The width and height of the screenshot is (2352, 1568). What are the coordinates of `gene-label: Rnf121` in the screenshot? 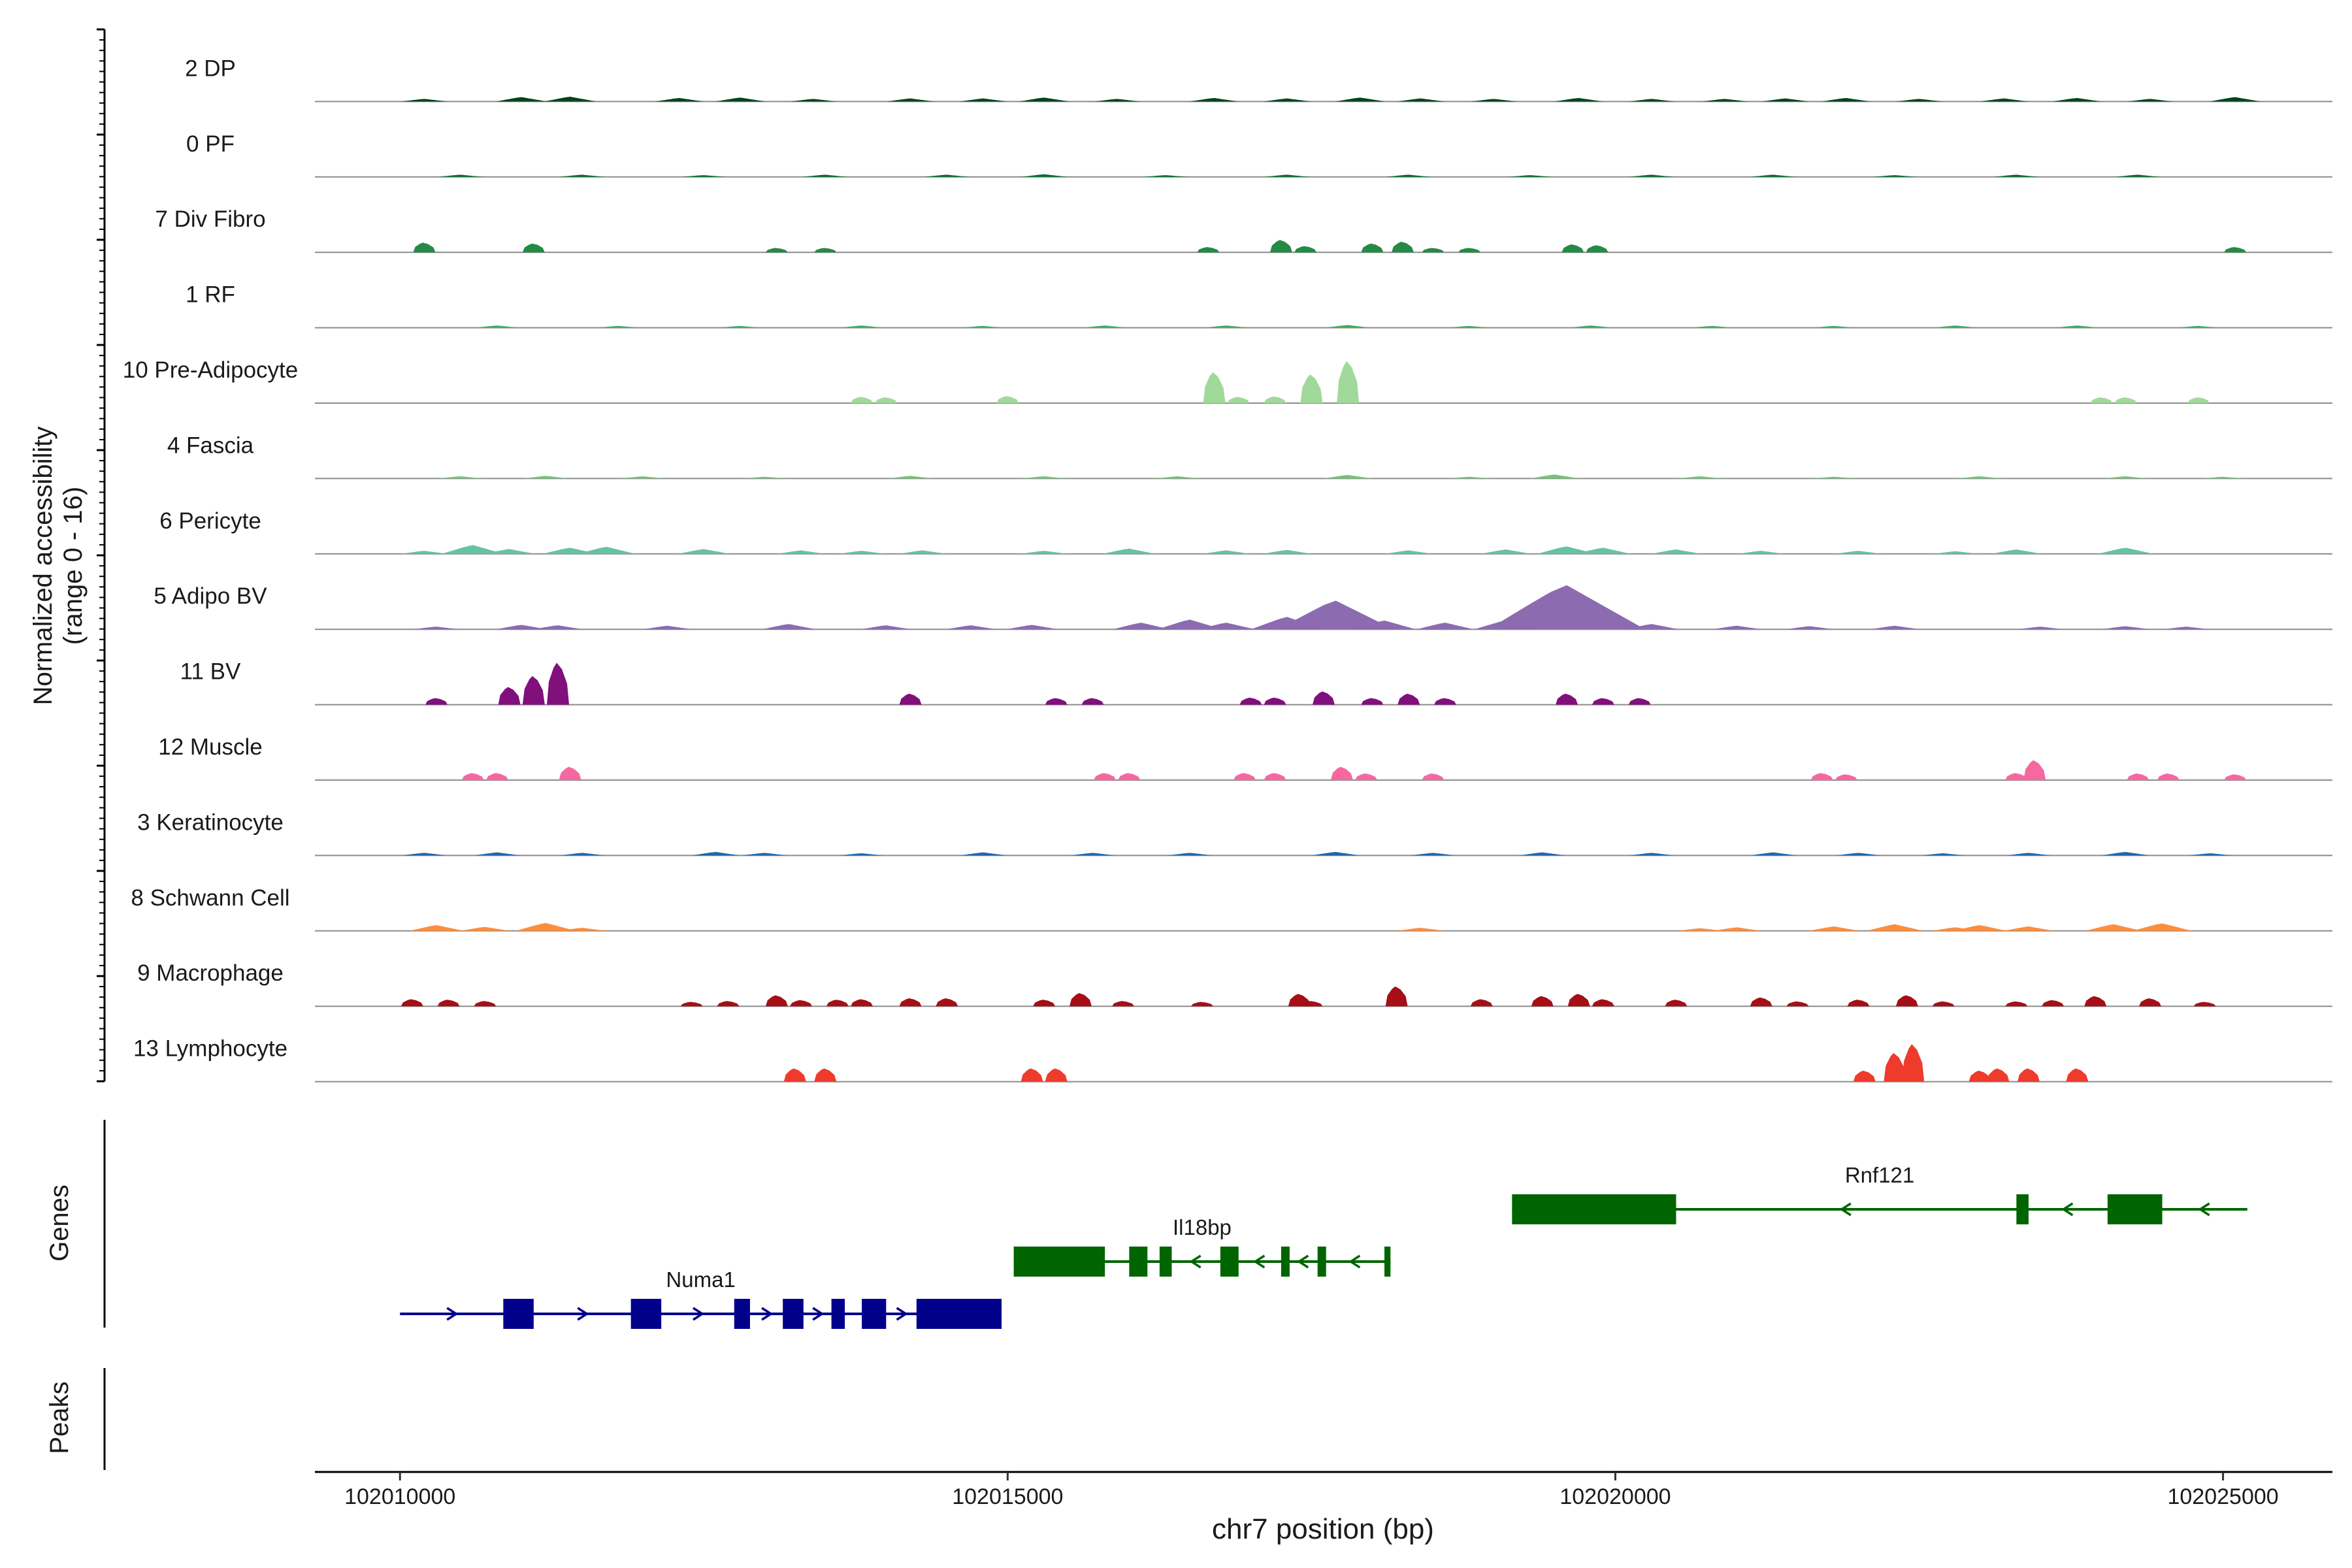 It's located at (1879, 1175).